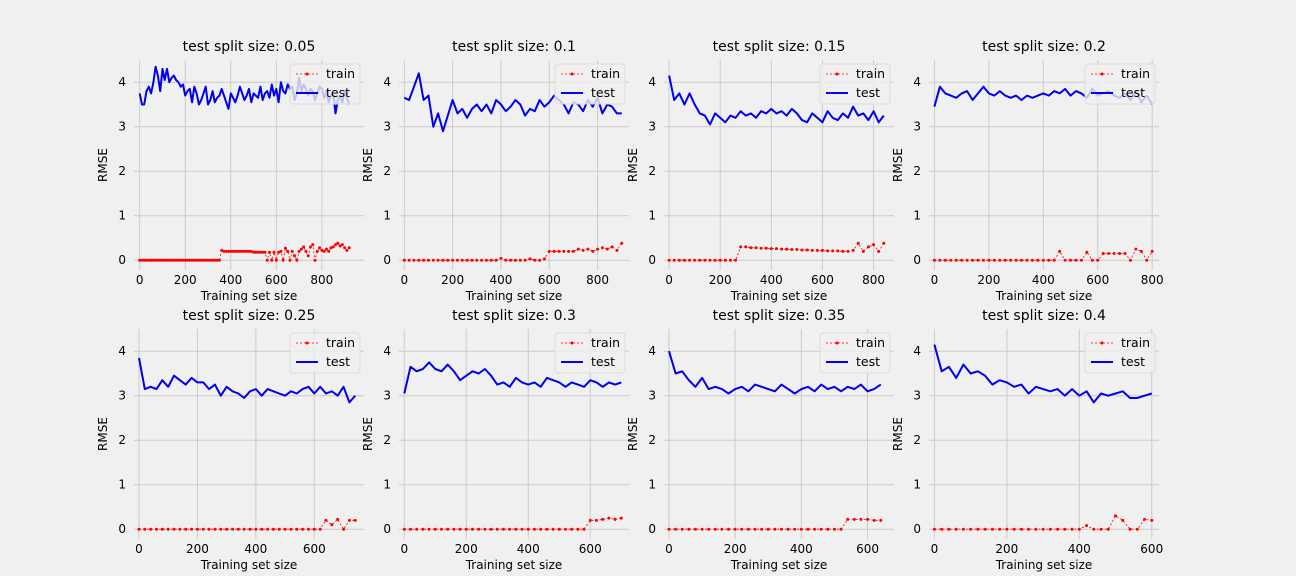 This screenshot has height=576, width=1296. Describe the element at coordinates (255, 549) in the screenshot. I see `x-tick-label: 400` at that location.